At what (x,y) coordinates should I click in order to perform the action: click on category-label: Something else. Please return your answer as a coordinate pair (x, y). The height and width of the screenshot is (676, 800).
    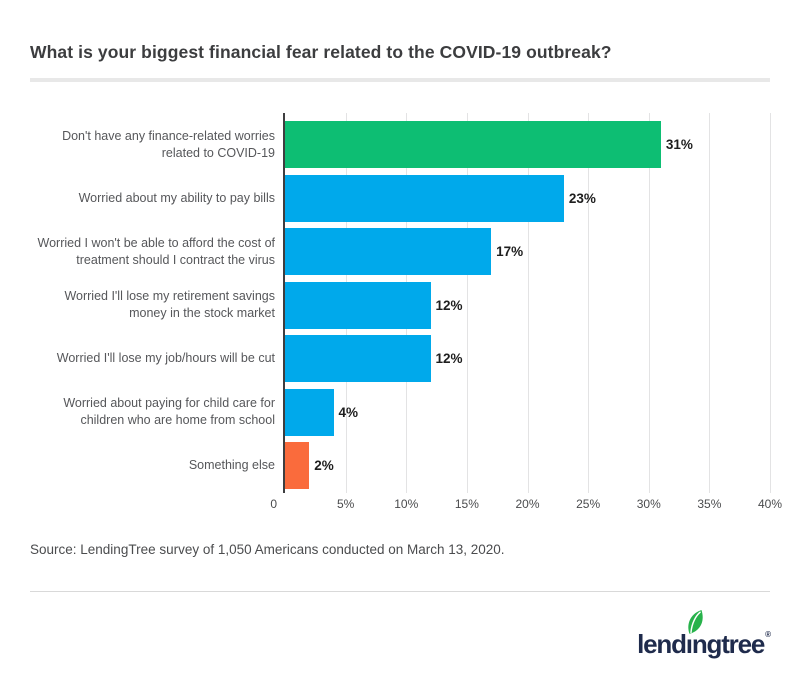
    Looking at the image, I should click on (231, 465).